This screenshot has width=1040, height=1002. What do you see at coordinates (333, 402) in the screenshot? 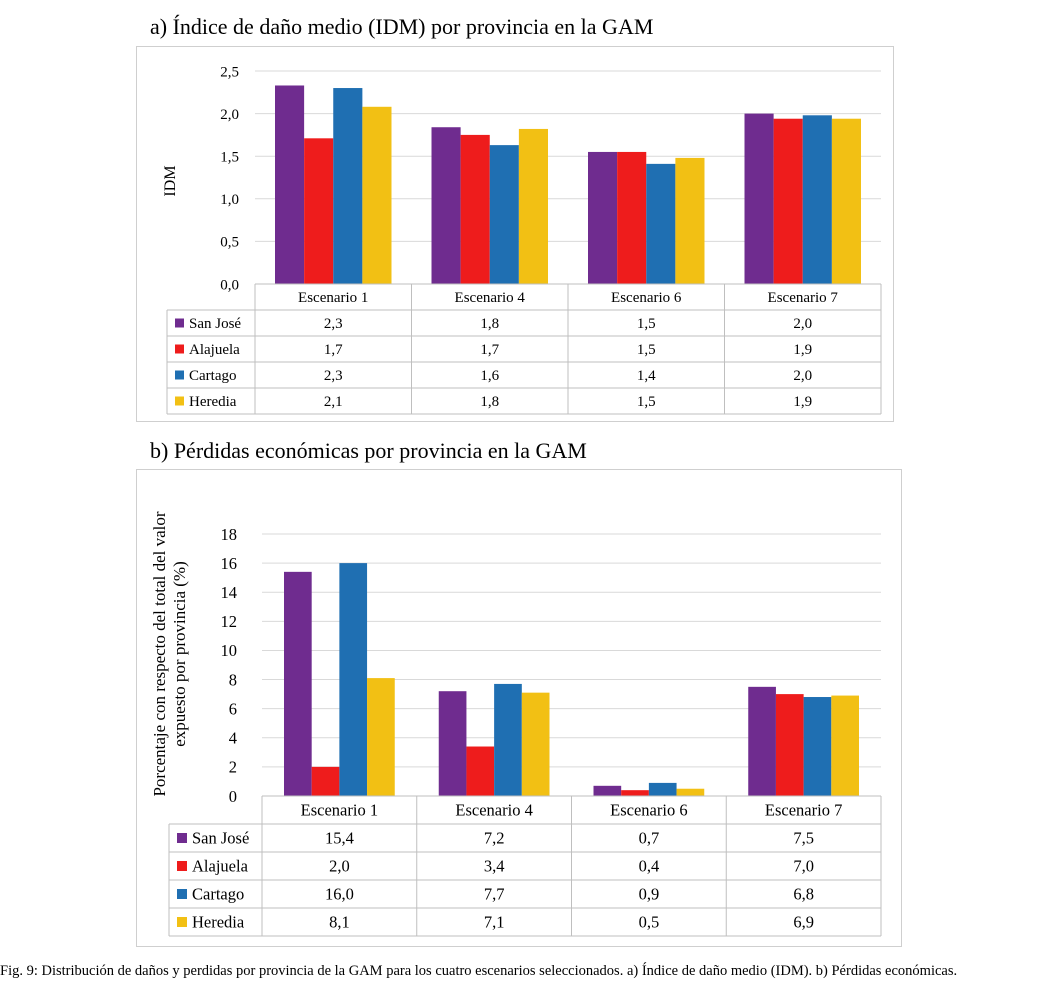
I see `table-cell-value: 2,1` at bounding box center [333, 402].